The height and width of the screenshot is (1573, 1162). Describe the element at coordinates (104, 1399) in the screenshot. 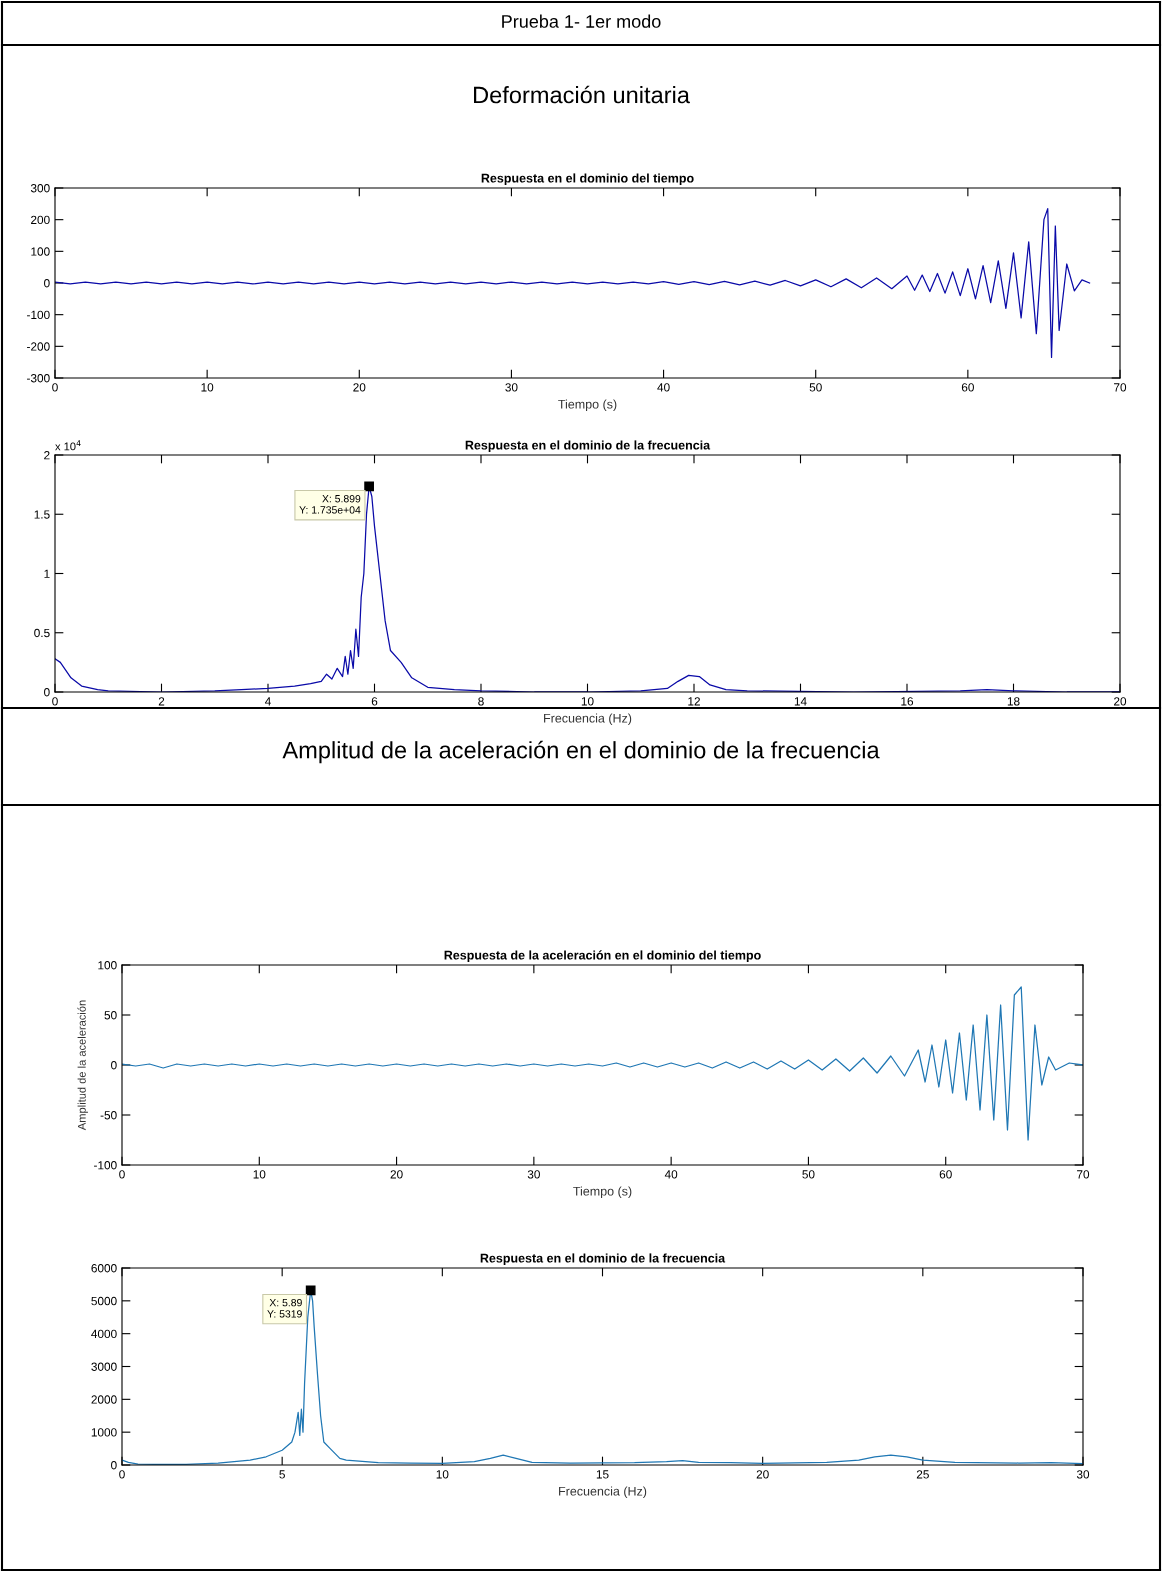

I see `y-tick-label: 2000` at that location.